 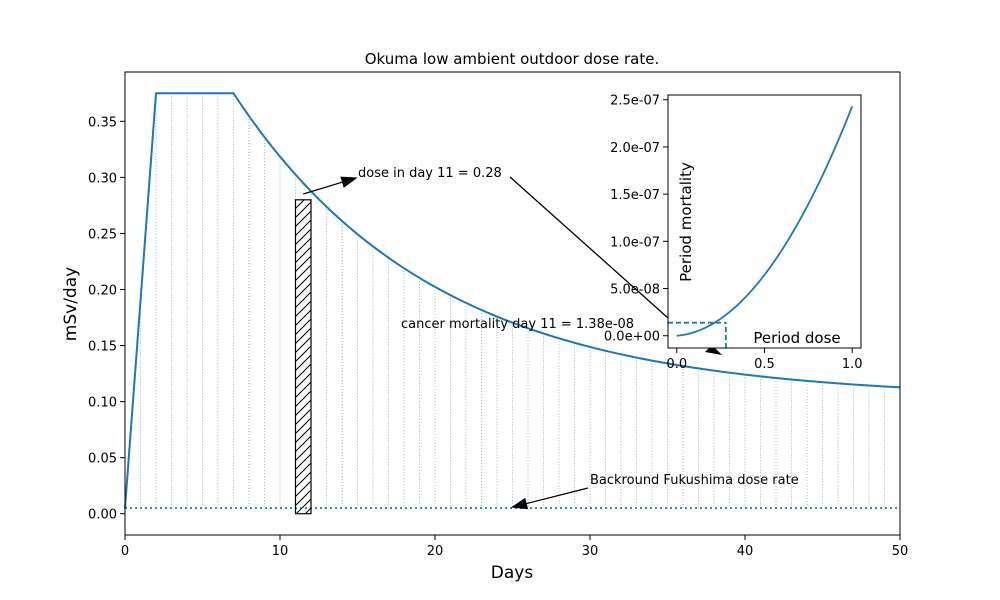 I want to click on mortality-annotation-label: cancer mortality day 11 = 1.38e-08, so click(x=517, y=324).